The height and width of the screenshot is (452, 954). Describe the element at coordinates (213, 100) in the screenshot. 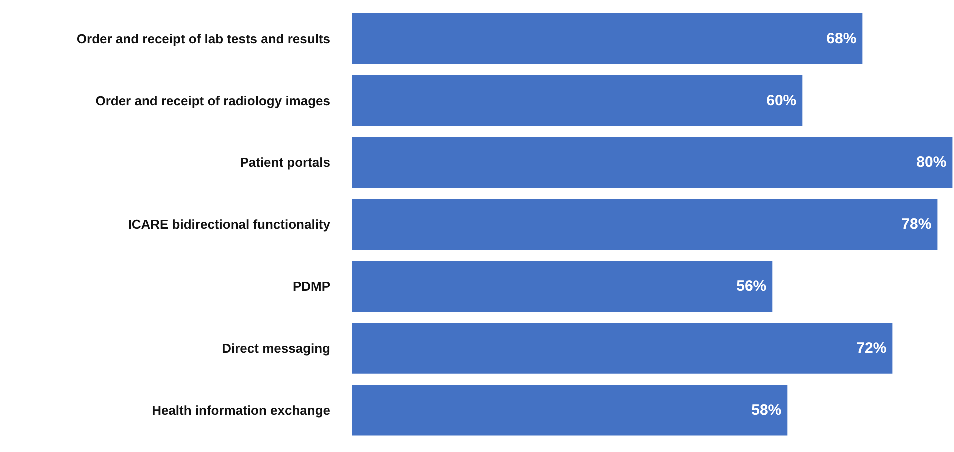

I see `y-tick-label: Order and receipt of radiology images` at that location.